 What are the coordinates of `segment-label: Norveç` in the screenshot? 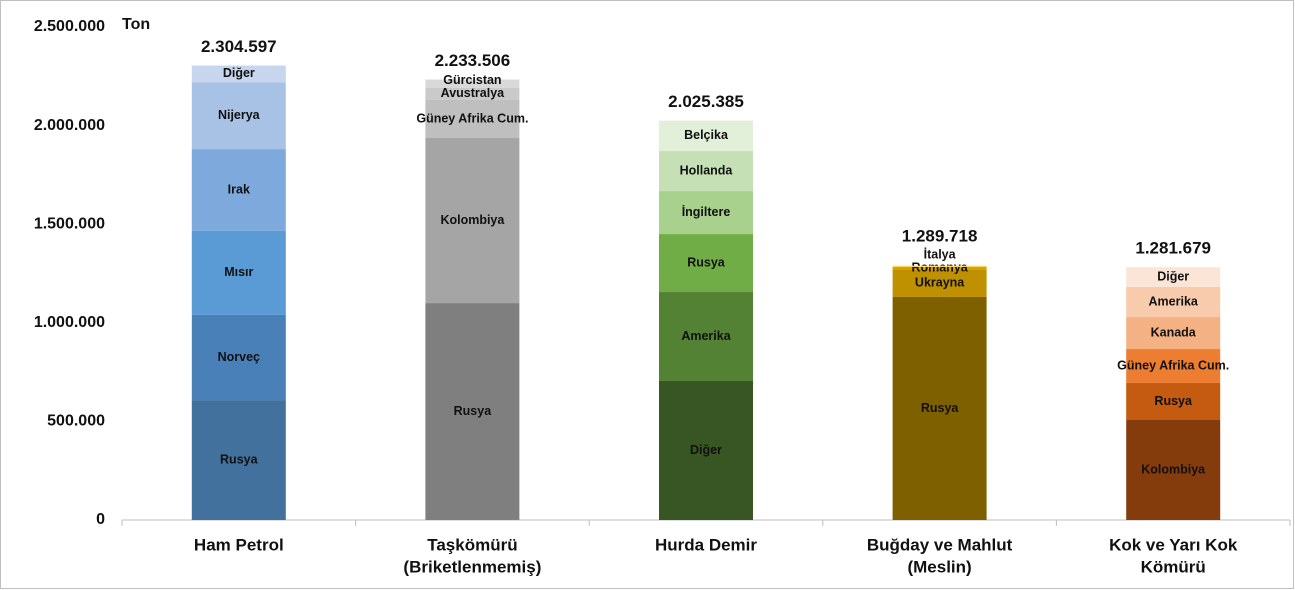 It's located at (239, 357).